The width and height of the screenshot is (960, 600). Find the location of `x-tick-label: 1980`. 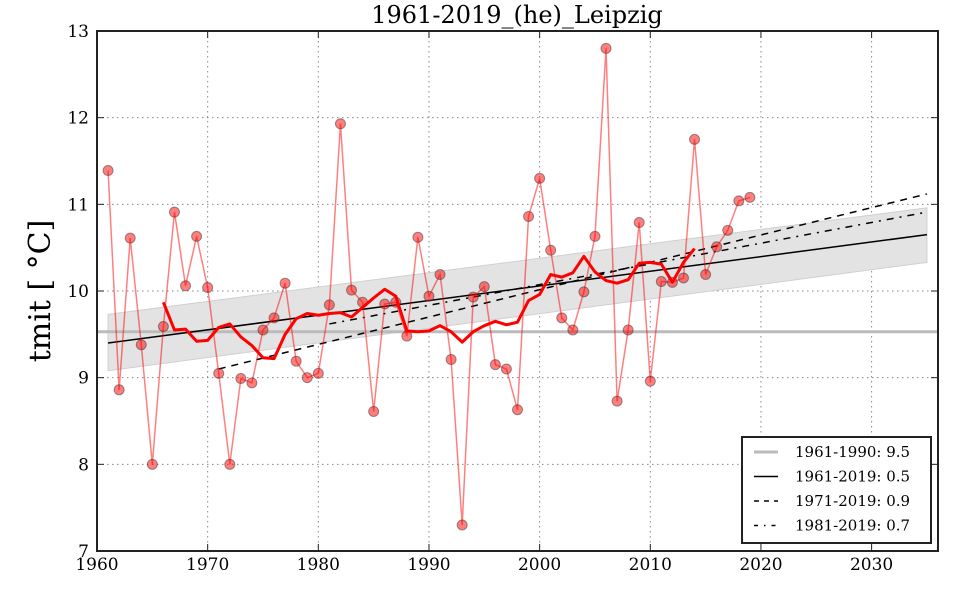

x-tick-label: 1980 is located at coordinates (318, 565).